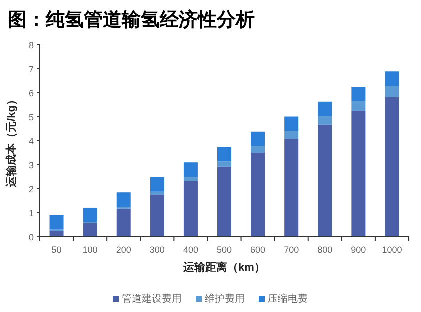 This screenshot has height=312, width=421. I want to click on x-tick-label: 500, so click(224, 250).